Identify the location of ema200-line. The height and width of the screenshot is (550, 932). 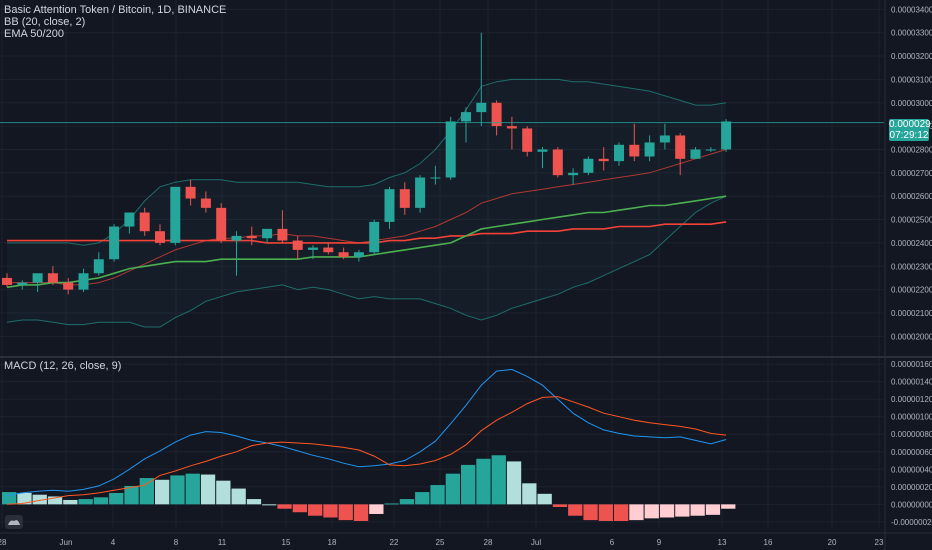
(367, 232).